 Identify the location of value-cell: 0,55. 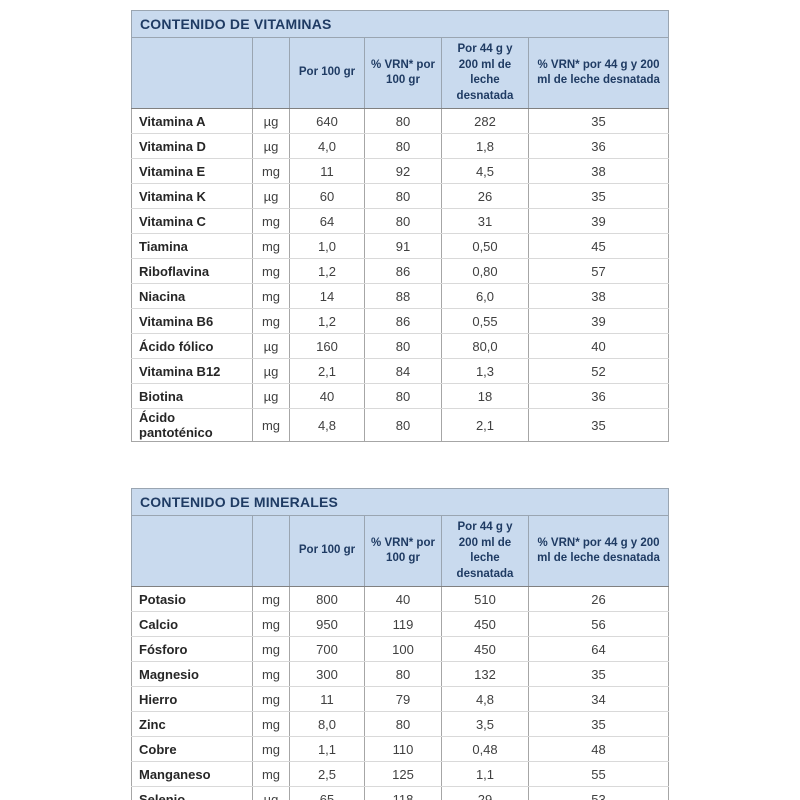
(485, 321).